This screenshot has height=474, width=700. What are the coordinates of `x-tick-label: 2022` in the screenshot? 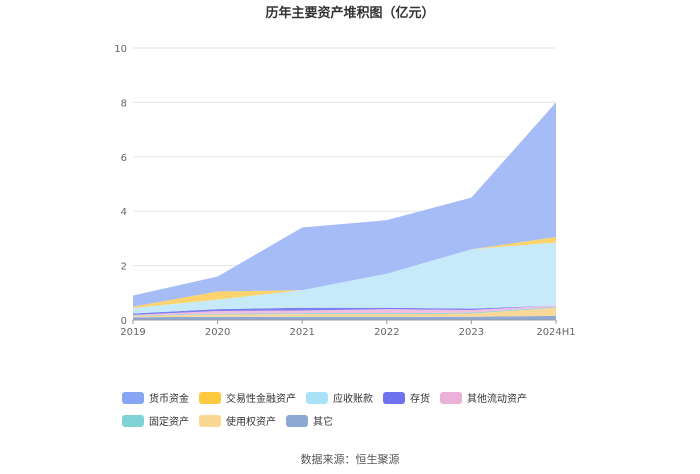 It's located at (386, 332).